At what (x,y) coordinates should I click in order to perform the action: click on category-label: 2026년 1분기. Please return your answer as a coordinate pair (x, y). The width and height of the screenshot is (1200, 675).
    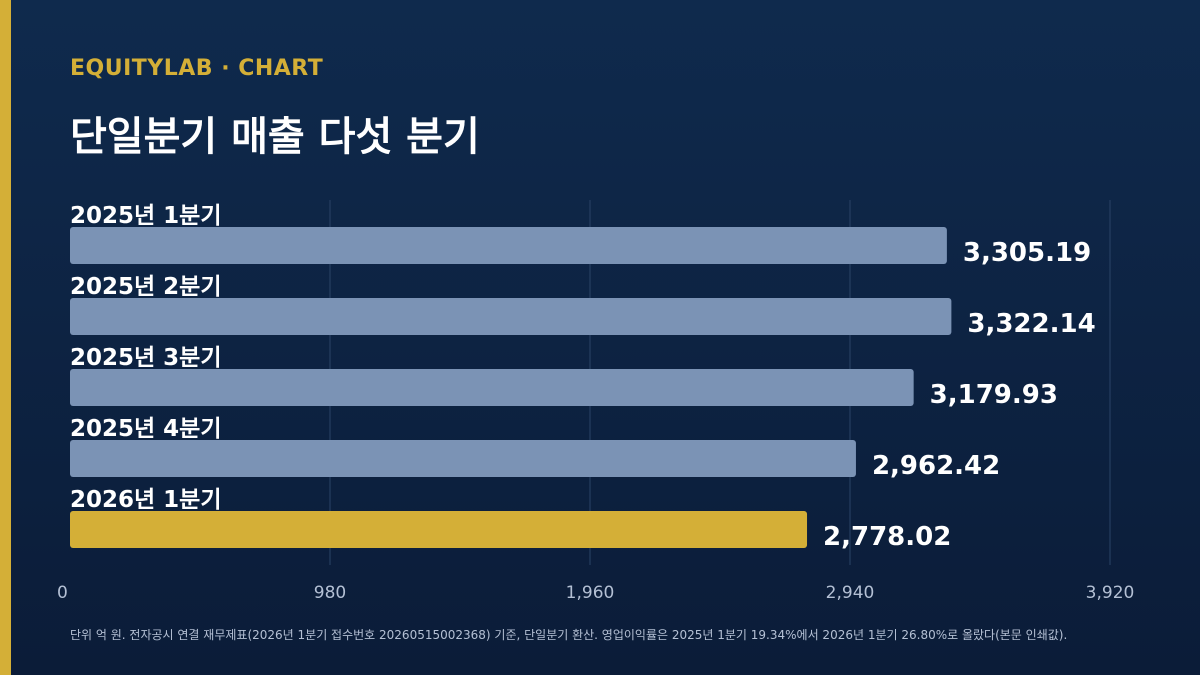
    Looking at the image, I should click on (146, 500).